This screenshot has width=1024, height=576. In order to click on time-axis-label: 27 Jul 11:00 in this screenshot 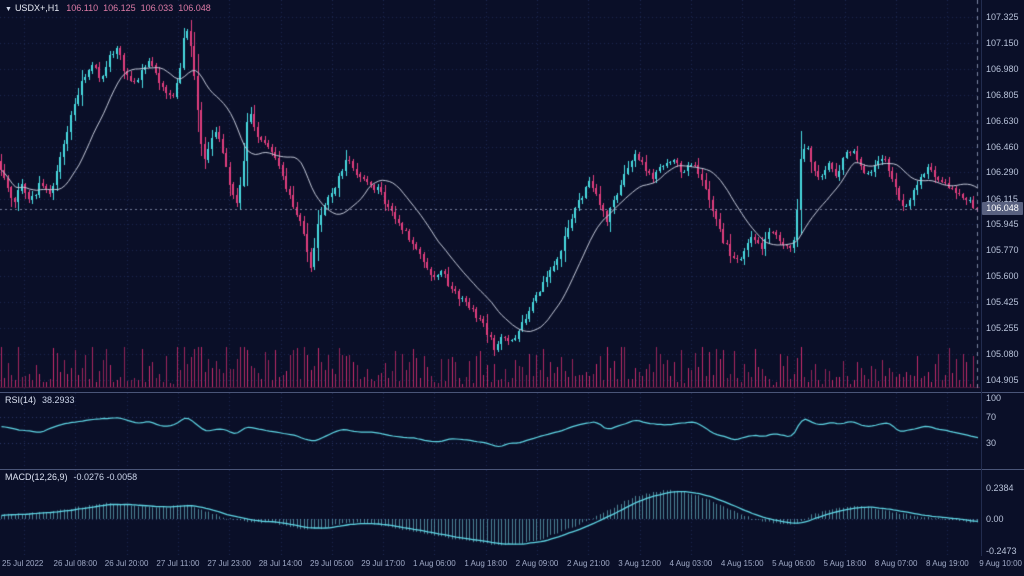, I will do `click(178, 563)`.